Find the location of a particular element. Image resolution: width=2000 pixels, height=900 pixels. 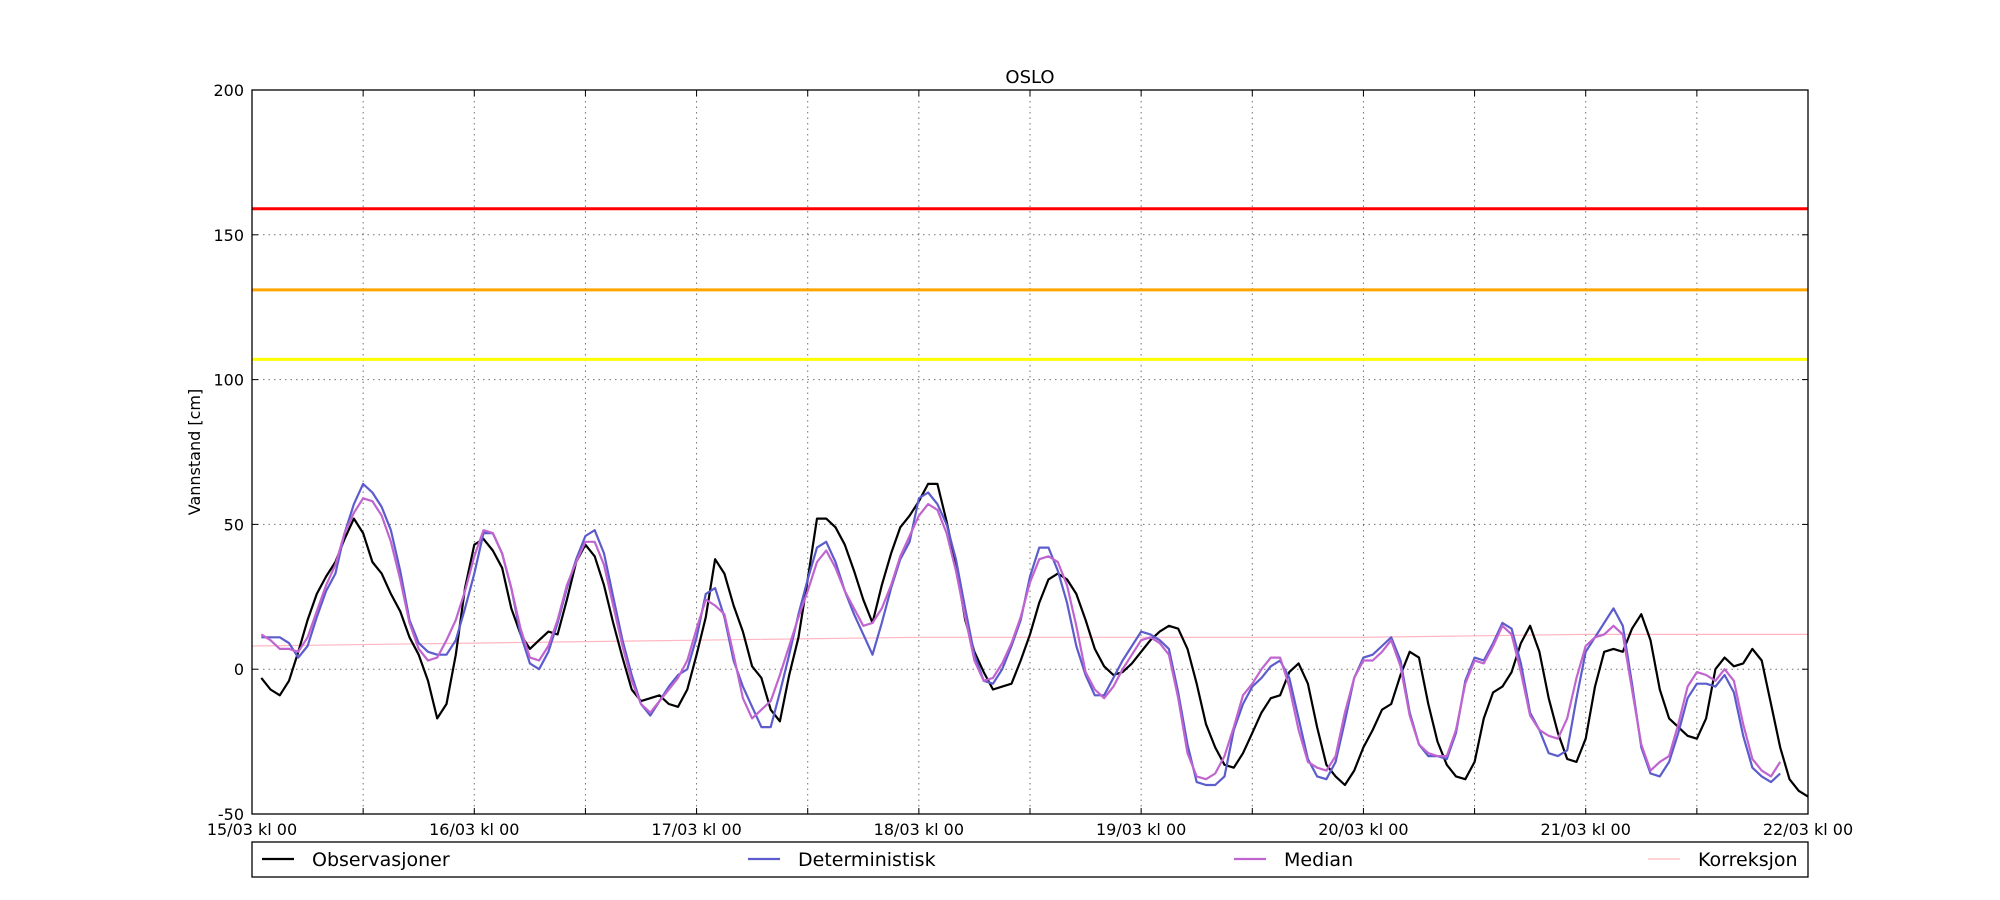

legend-label: Median is located at coordinates (1318, 860).